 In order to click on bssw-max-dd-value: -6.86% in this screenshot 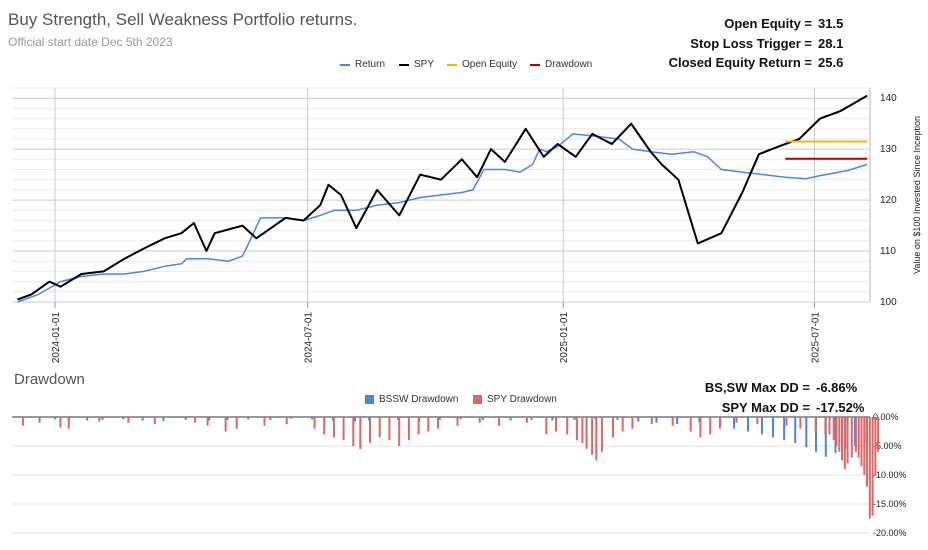, I will do `click(837, 387)`.